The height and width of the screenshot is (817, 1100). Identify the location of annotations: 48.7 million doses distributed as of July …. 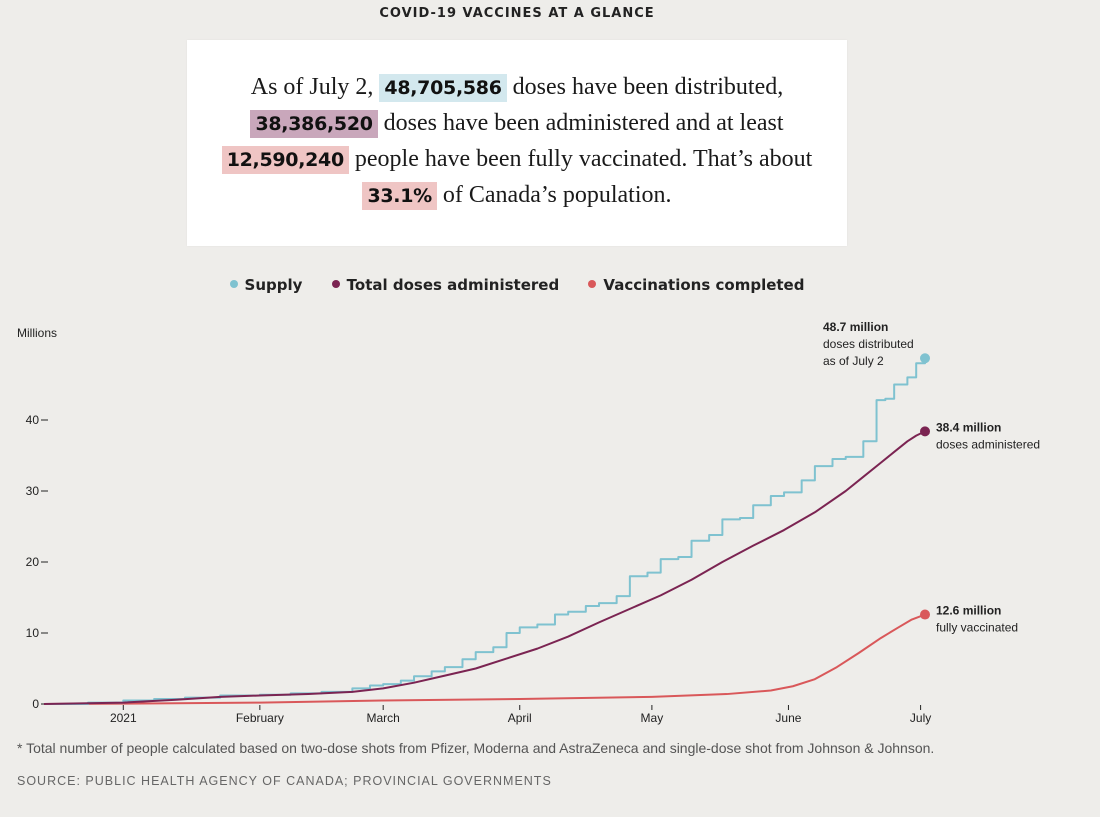
(931, 477).